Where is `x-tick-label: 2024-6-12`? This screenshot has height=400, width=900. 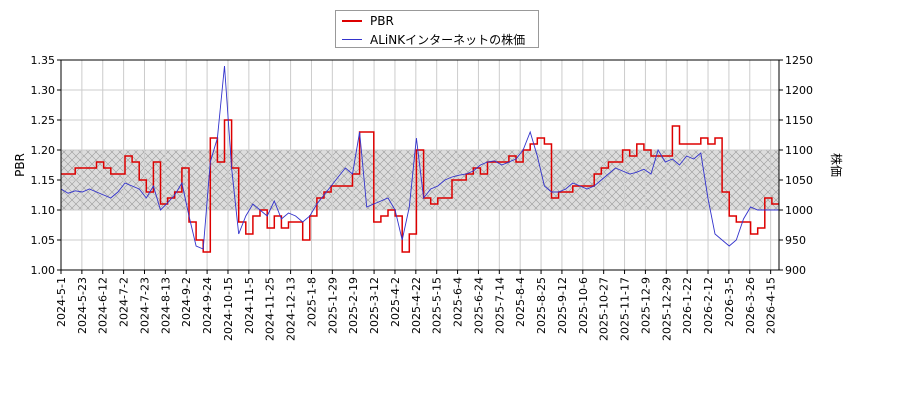 x-tick-label: 2024-6-12 is located at coordinates (103, 305).